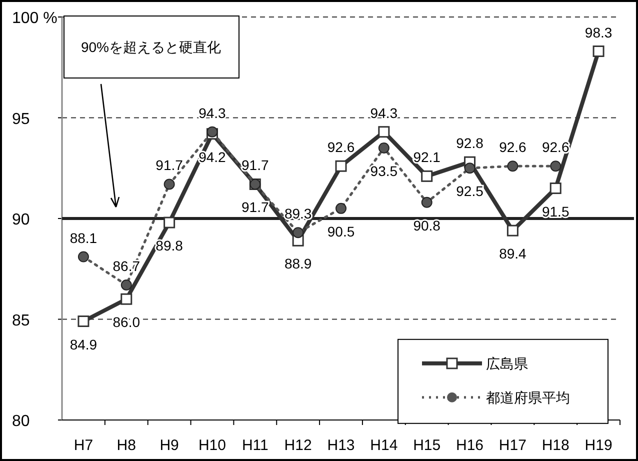 This screenshot has height=461, width=638. I want to click on x-tick-label: H9, so click(169, 445).